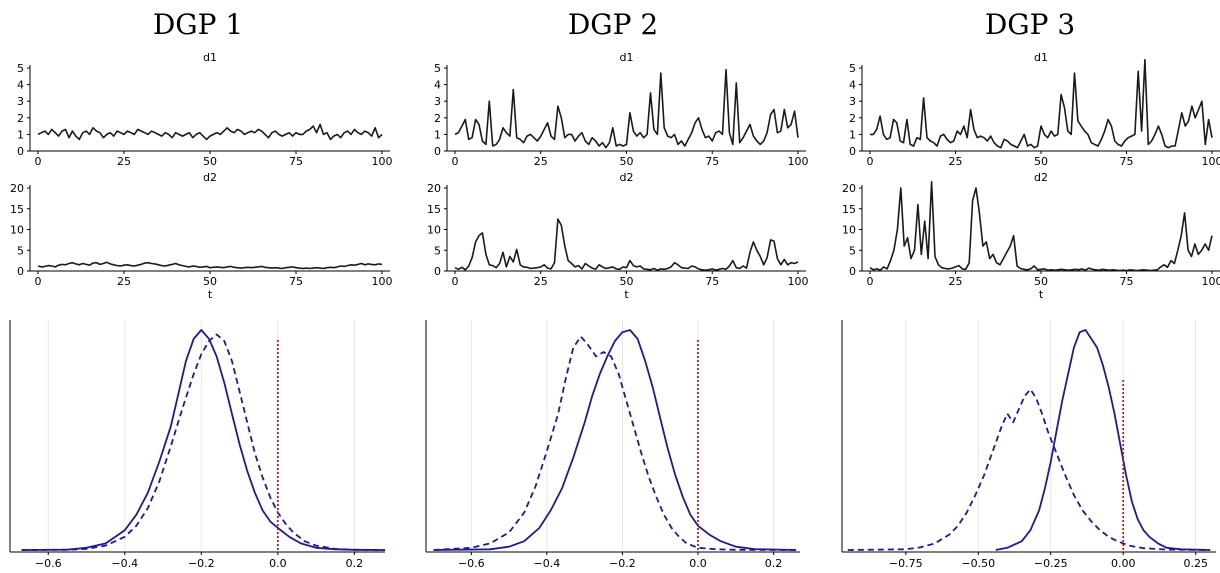  I want to click on x-tick-label: 0.00, so click(1123, 563).